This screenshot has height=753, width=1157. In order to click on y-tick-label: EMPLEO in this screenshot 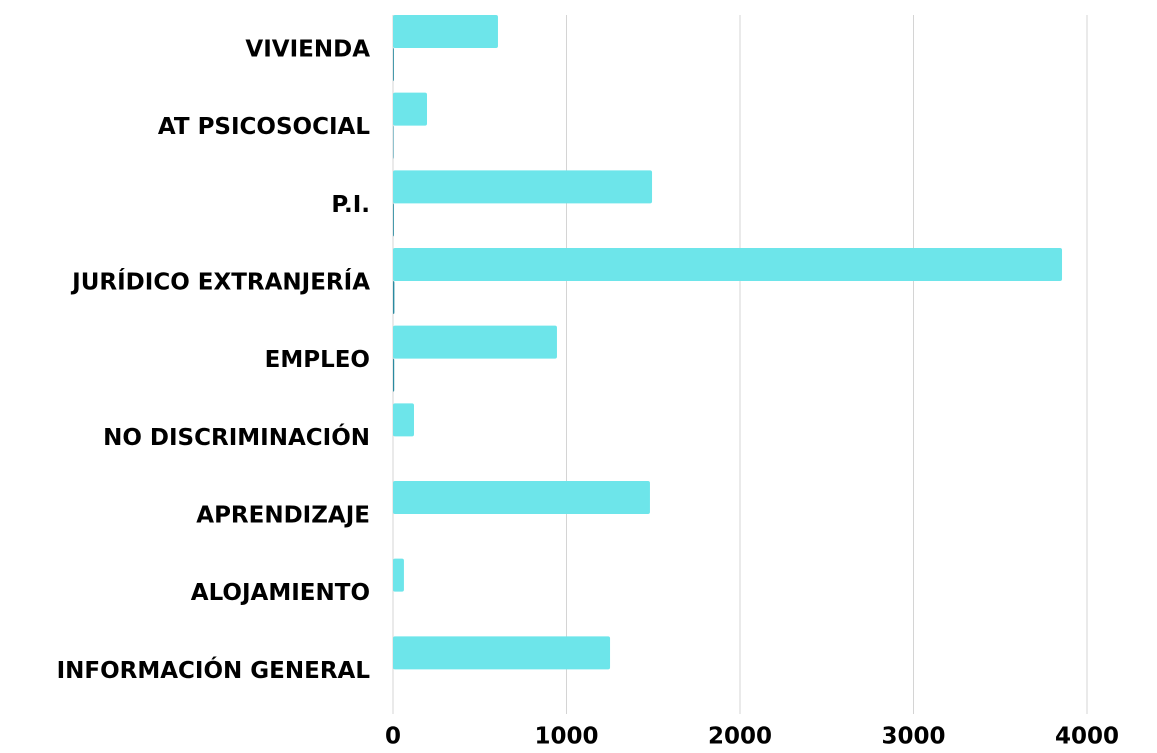, I will do `click(317, 360)`.